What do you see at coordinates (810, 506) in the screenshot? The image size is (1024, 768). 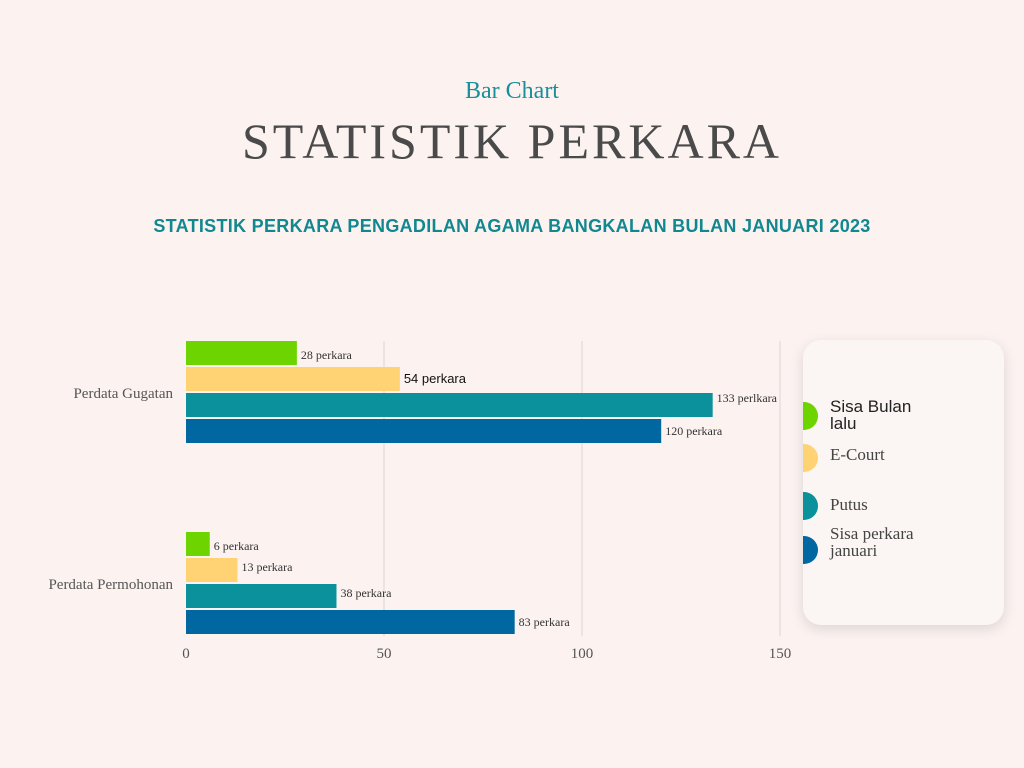 I see `legend-swatch-teal` at bounding box center [810, 506].